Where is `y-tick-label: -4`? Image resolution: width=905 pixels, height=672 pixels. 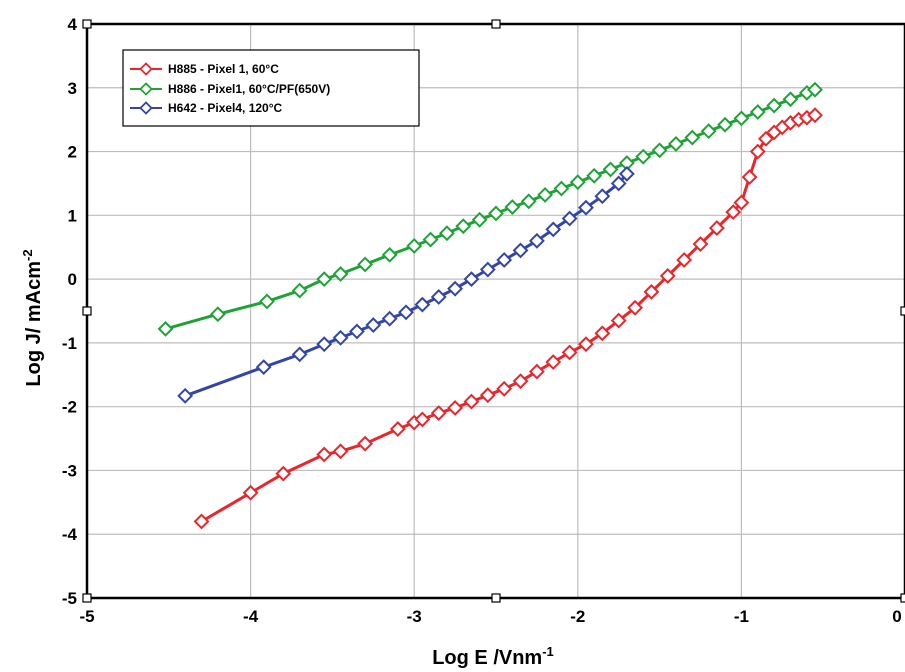 y-tick-label: -4 is located at coordinates (70, 534).